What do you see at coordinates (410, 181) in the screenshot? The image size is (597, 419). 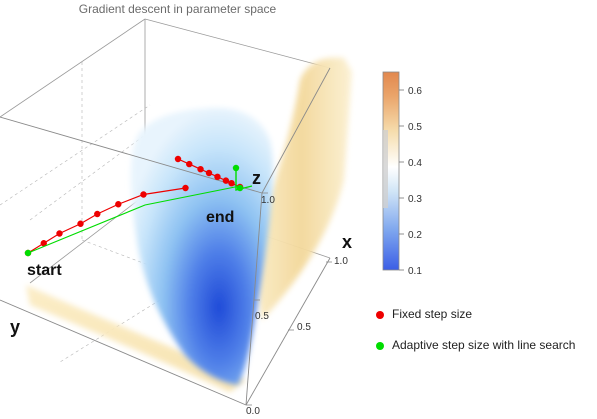 I see `colorbar-ticks: 0.1 0.2 0.3 0.4 0.5 0.6` at bounding box center [410, 181].